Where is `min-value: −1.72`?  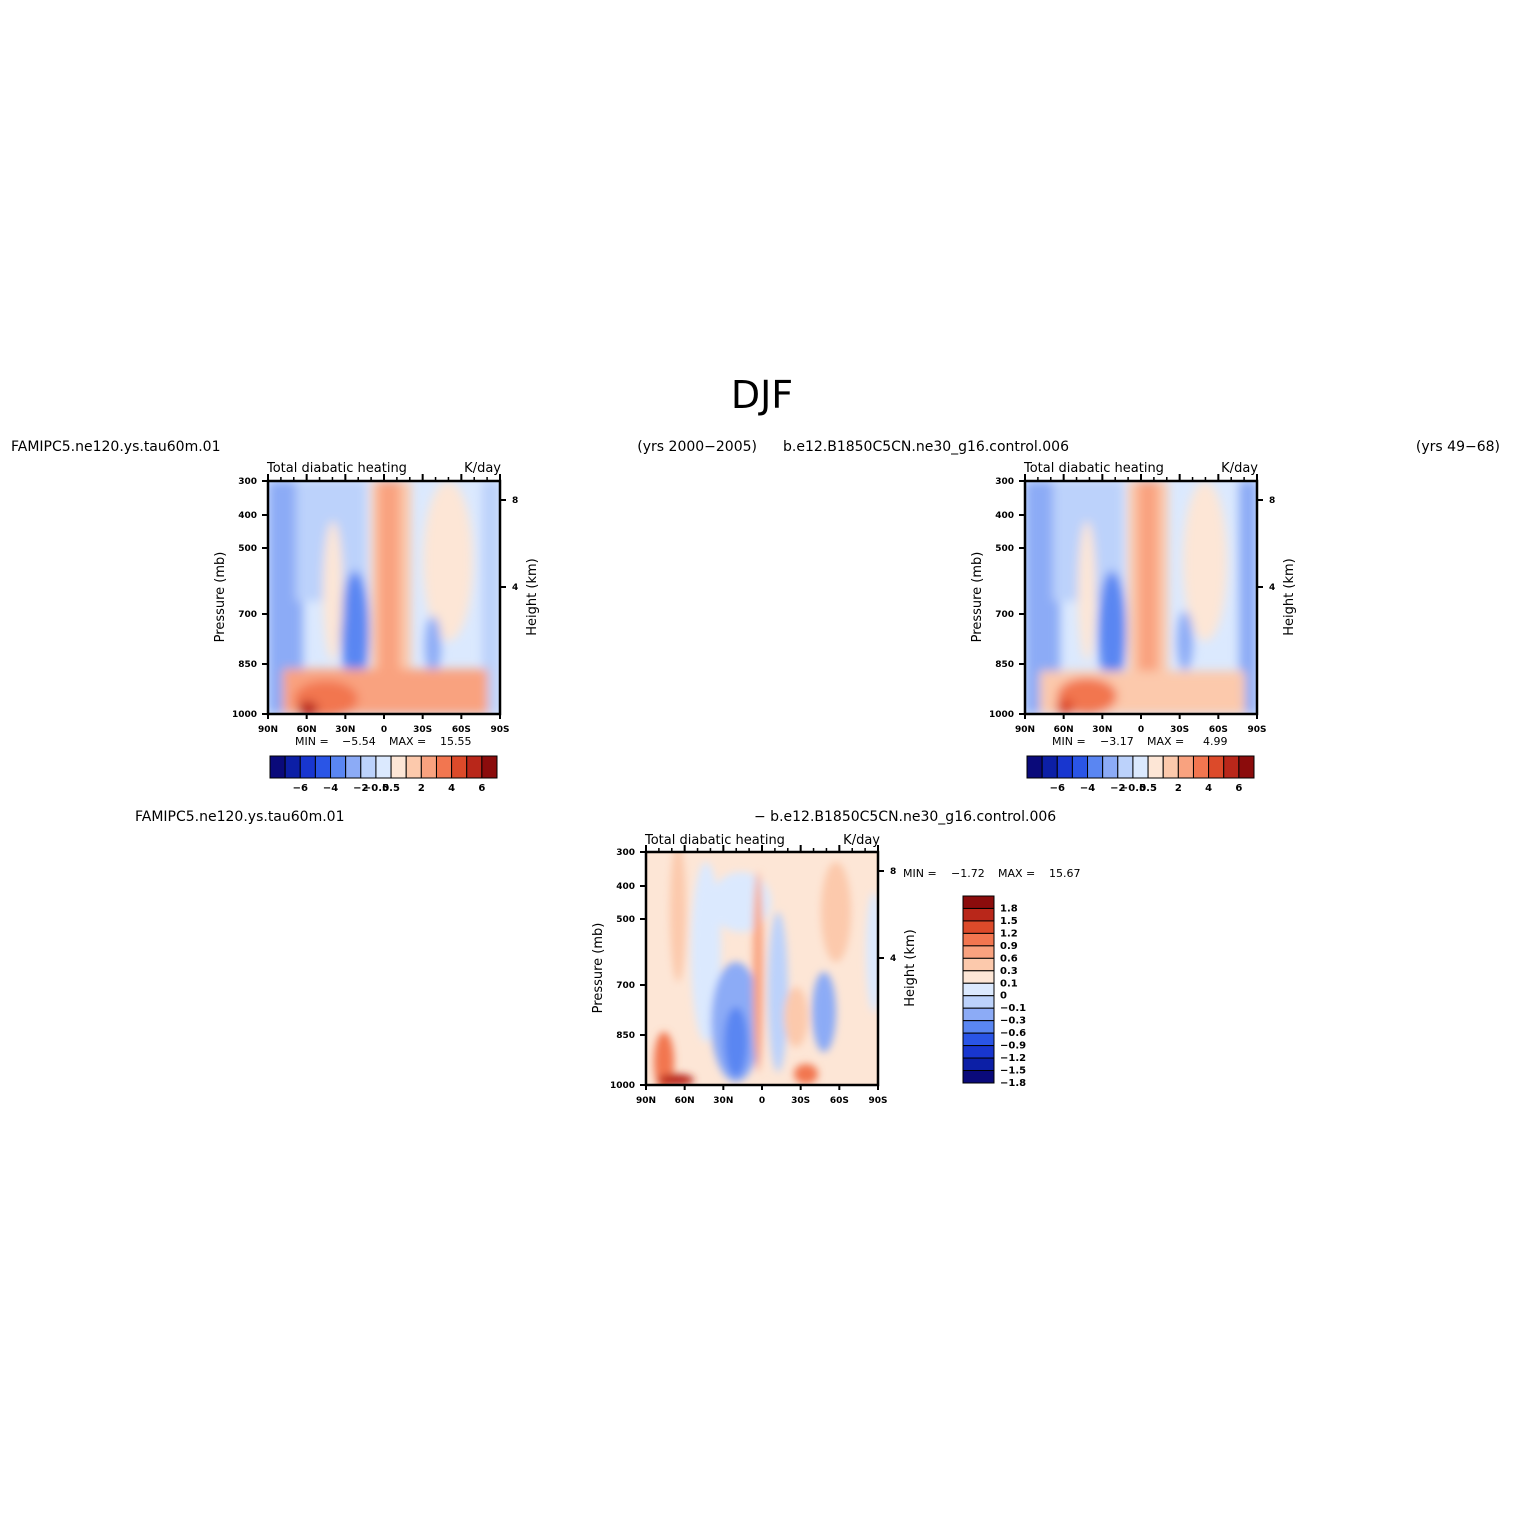
min-value: −1.72 is located at coordinates (968, 873).